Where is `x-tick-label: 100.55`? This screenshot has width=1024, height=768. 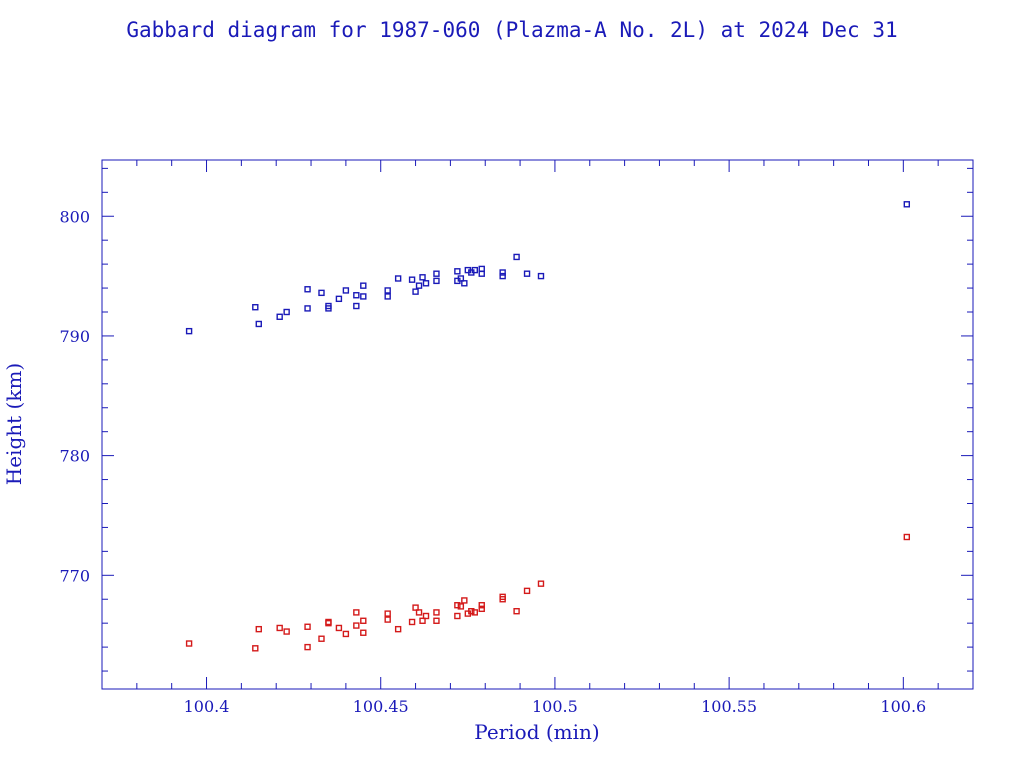 x-tick-label: 100.55 is located at coordinates (729, 706).